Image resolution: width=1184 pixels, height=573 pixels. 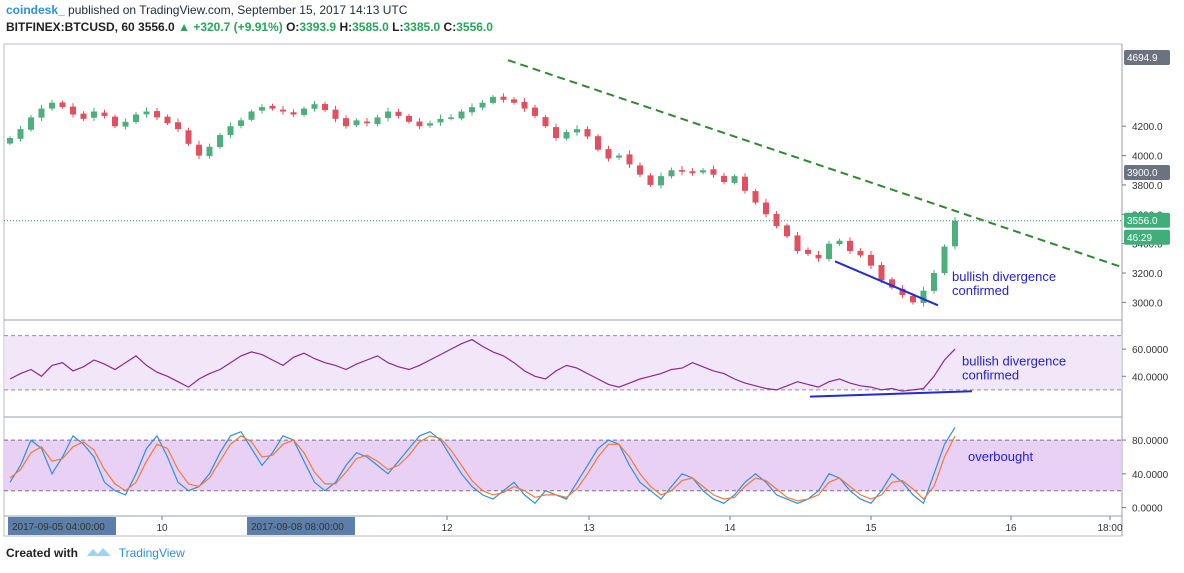 What do you see at coordinates (184, 27) in the screenshot?
I see `up-arrow-icon: ▲` at bounding box center [184, 27].